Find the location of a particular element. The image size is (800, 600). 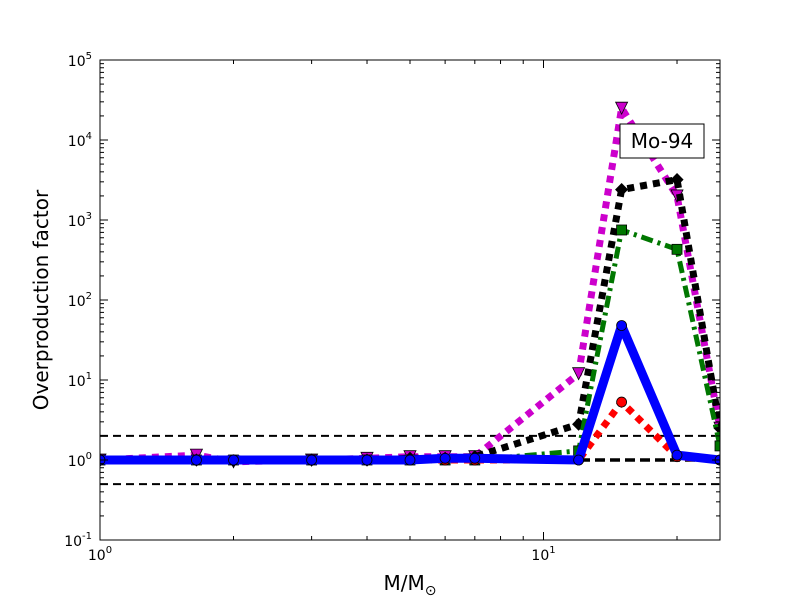

x-tick-label: 10¹ is located at coordinates (543, 554).